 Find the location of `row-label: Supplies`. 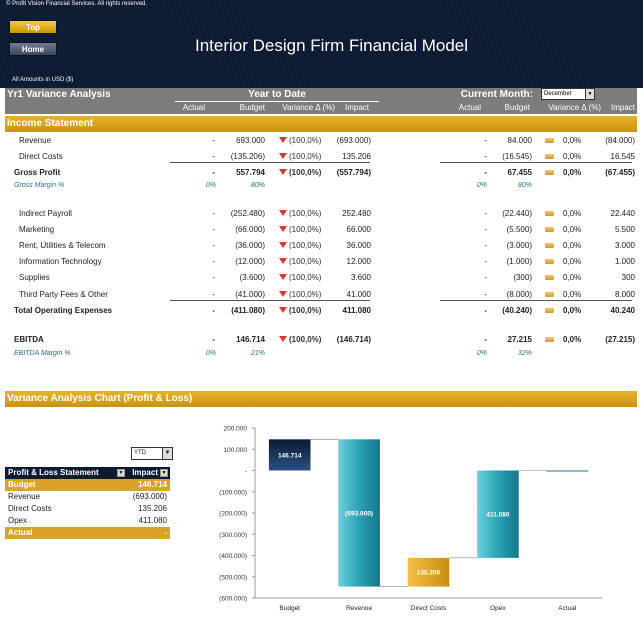

row-label: Supplies is located at coordinates (34, 277).